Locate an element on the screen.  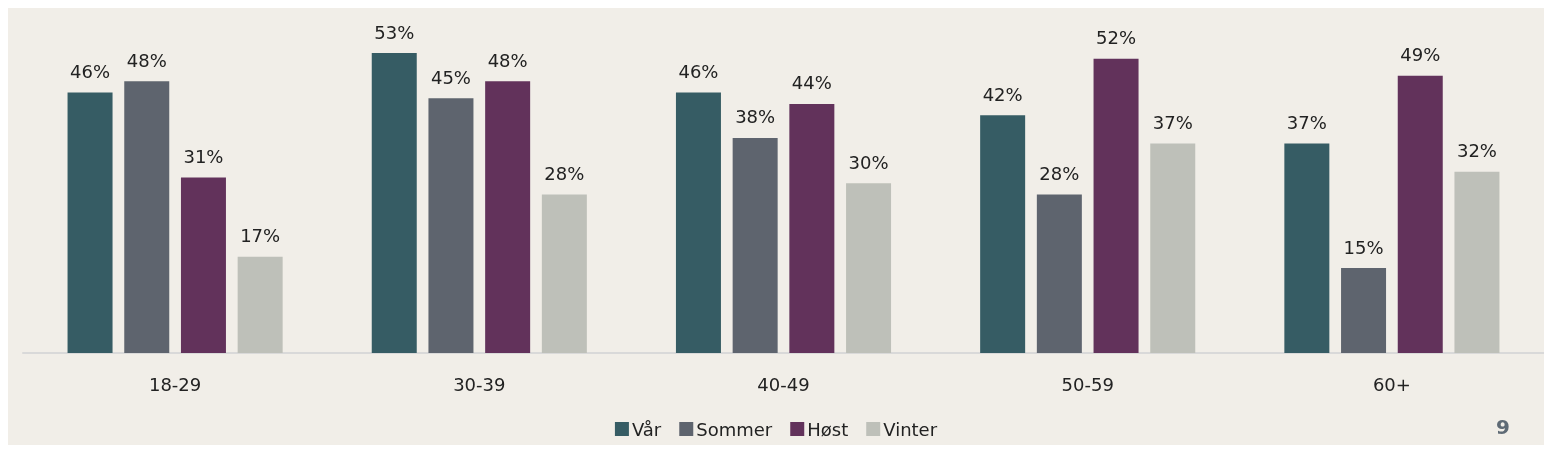
data-label: 52% is located at coordinates (1116, 38).